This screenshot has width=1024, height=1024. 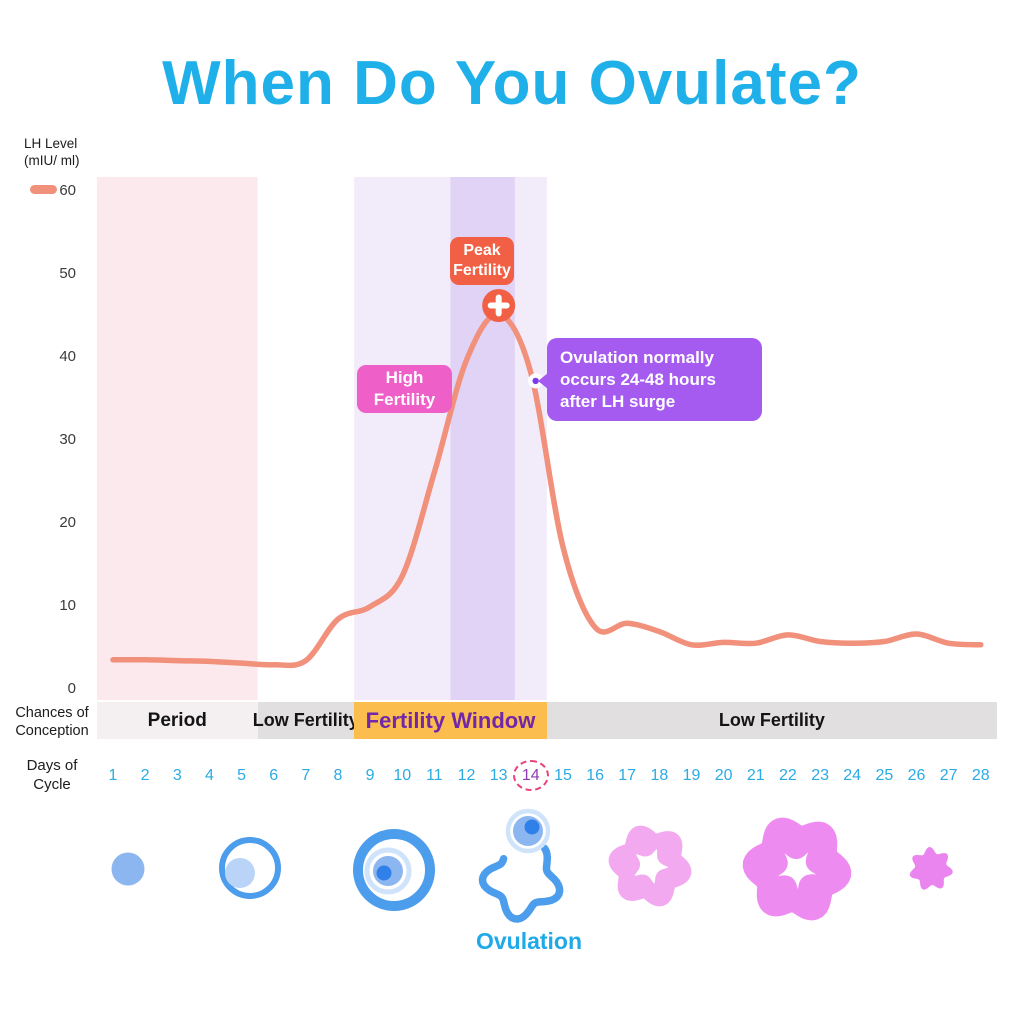 I want to click on cycle-day-27: 27, so click(x=948, y=775).